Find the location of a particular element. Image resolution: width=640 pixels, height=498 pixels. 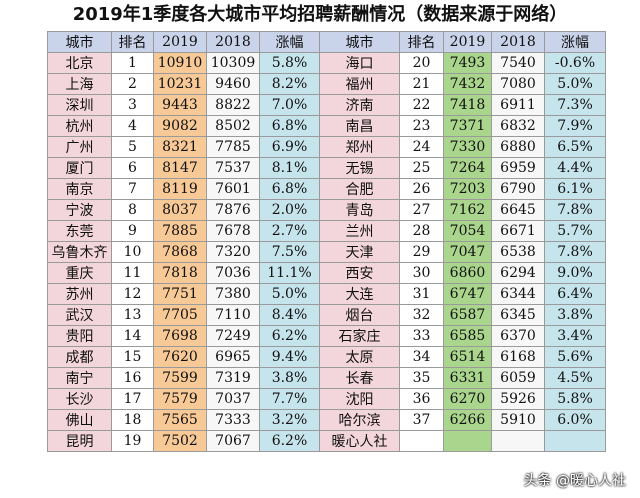

city-cell: 哈尔滨 is located at coordinates (359, 420).